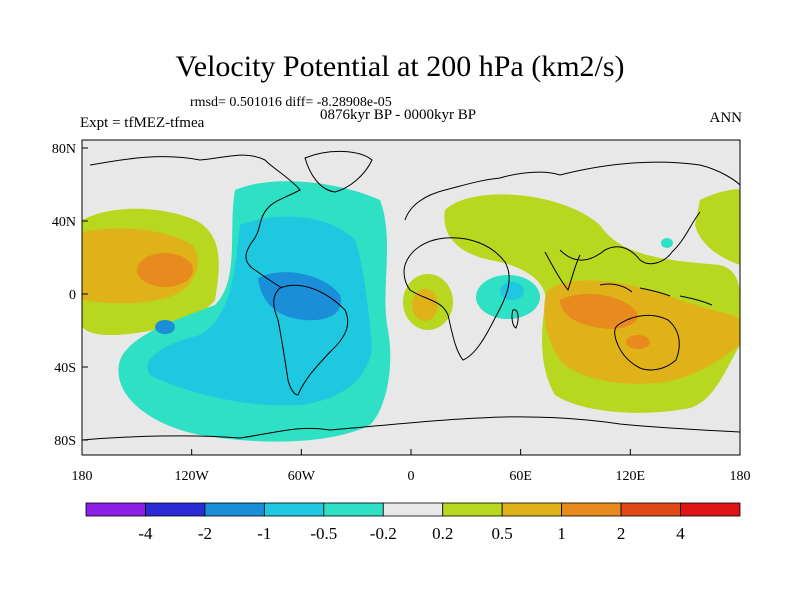  I want to click on africa-coast, so click(456, 299).